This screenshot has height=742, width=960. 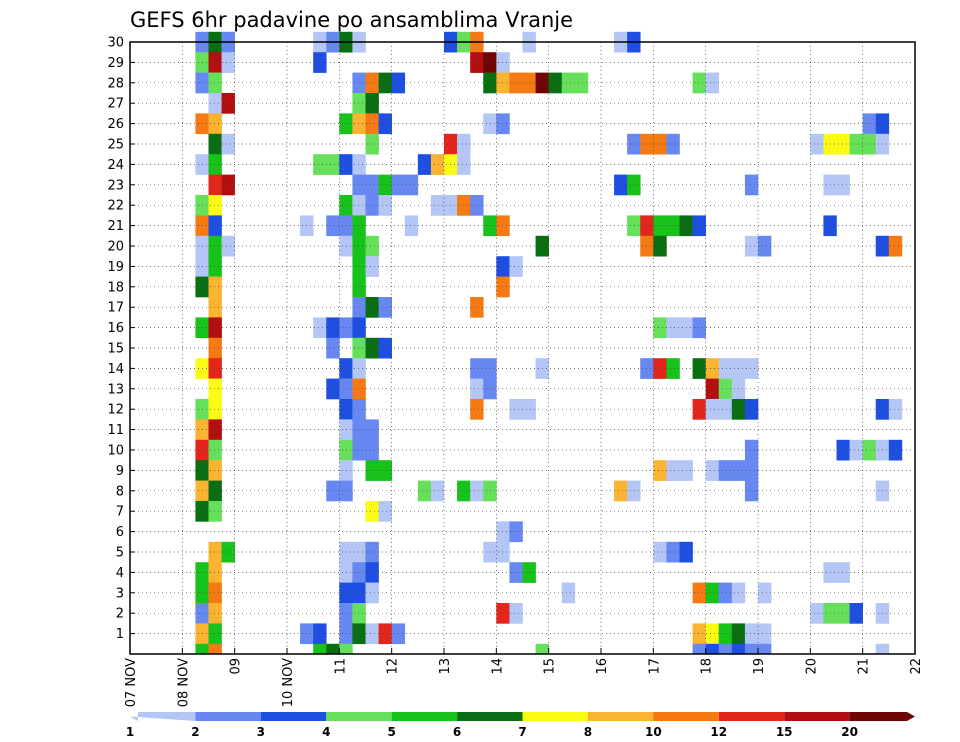 I want to click on x-tick-label: 07 NOV, so click(x=131, y=682).